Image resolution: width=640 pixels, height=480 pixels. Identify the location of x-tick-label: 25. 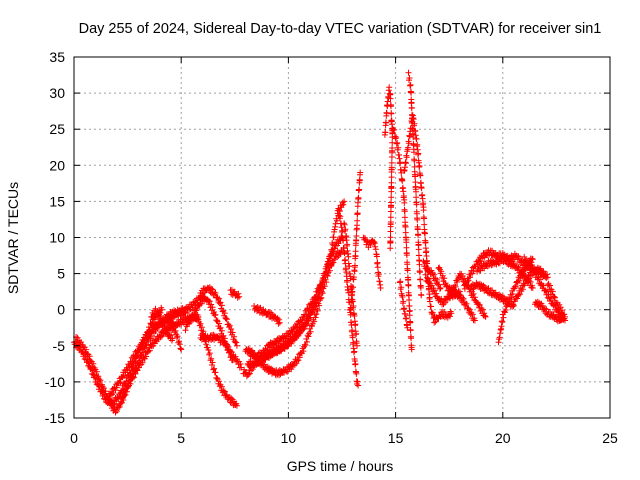
(610, 438).